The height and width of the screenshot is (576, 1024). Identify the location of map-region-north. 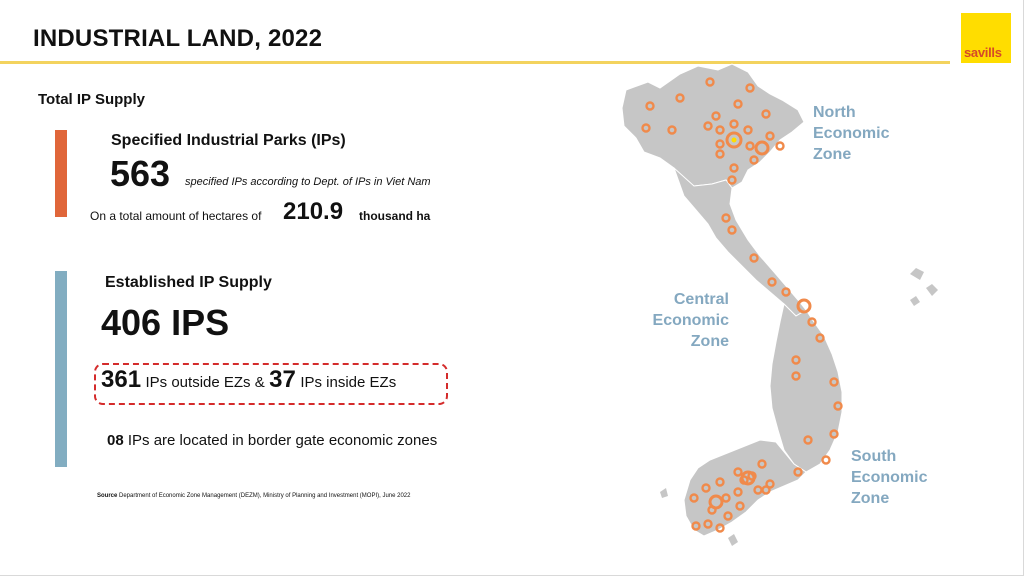
(713, 126).